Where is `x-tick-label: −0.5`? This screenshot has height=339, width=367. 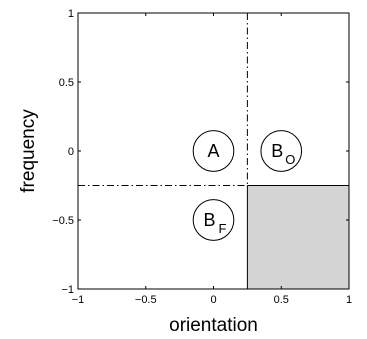 x-tick-label: −0.5 is located at coordinates (146, 300).